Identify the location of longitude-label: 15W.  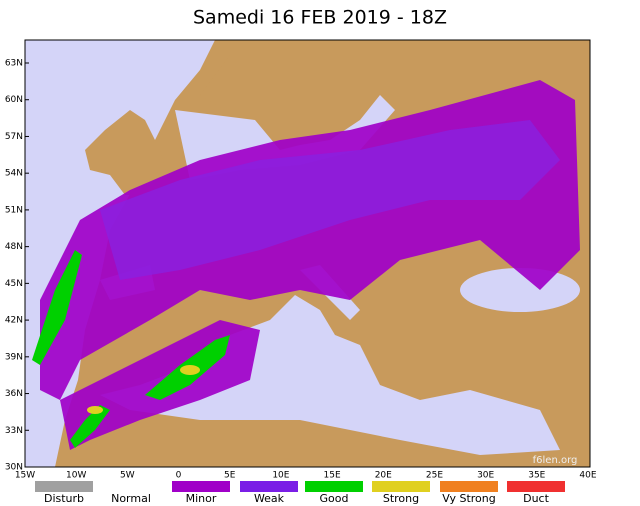
(25, 476).